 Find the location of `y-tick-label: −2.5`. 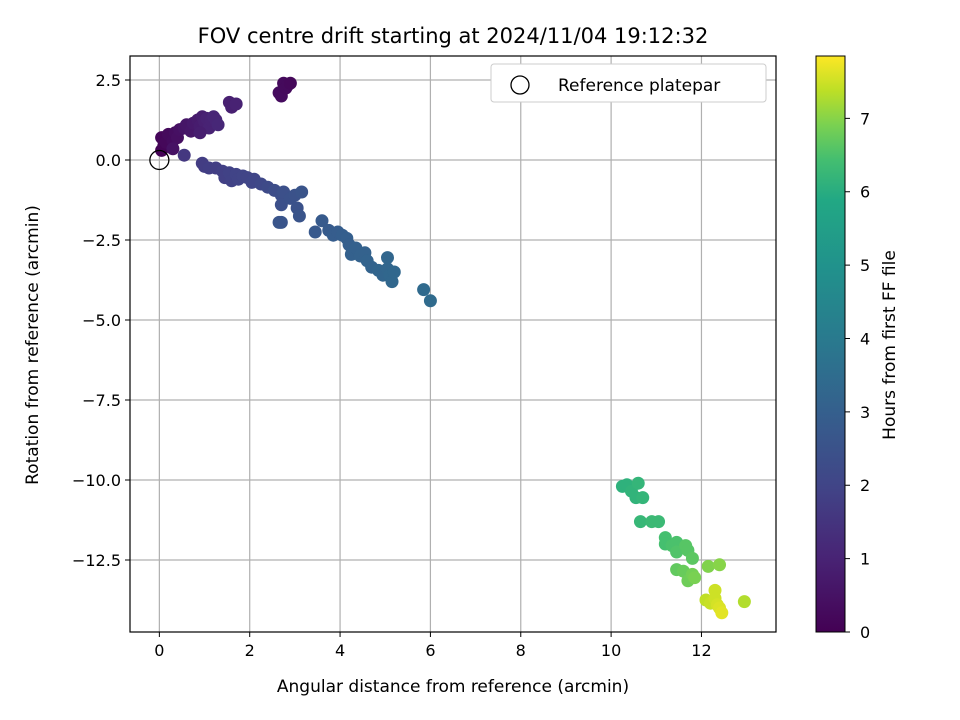

y-tick-label: −2.5 is located at coordinates (101, 240).